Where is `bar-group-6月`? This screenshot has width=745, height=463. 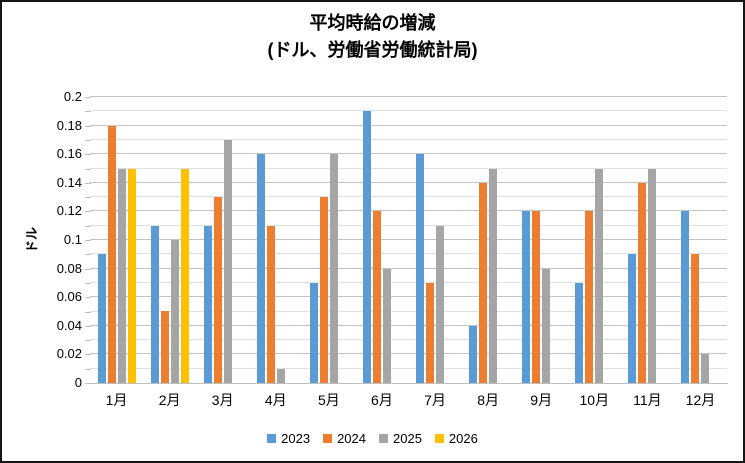 bar-group-6月 is located at coordinates (381, 240).